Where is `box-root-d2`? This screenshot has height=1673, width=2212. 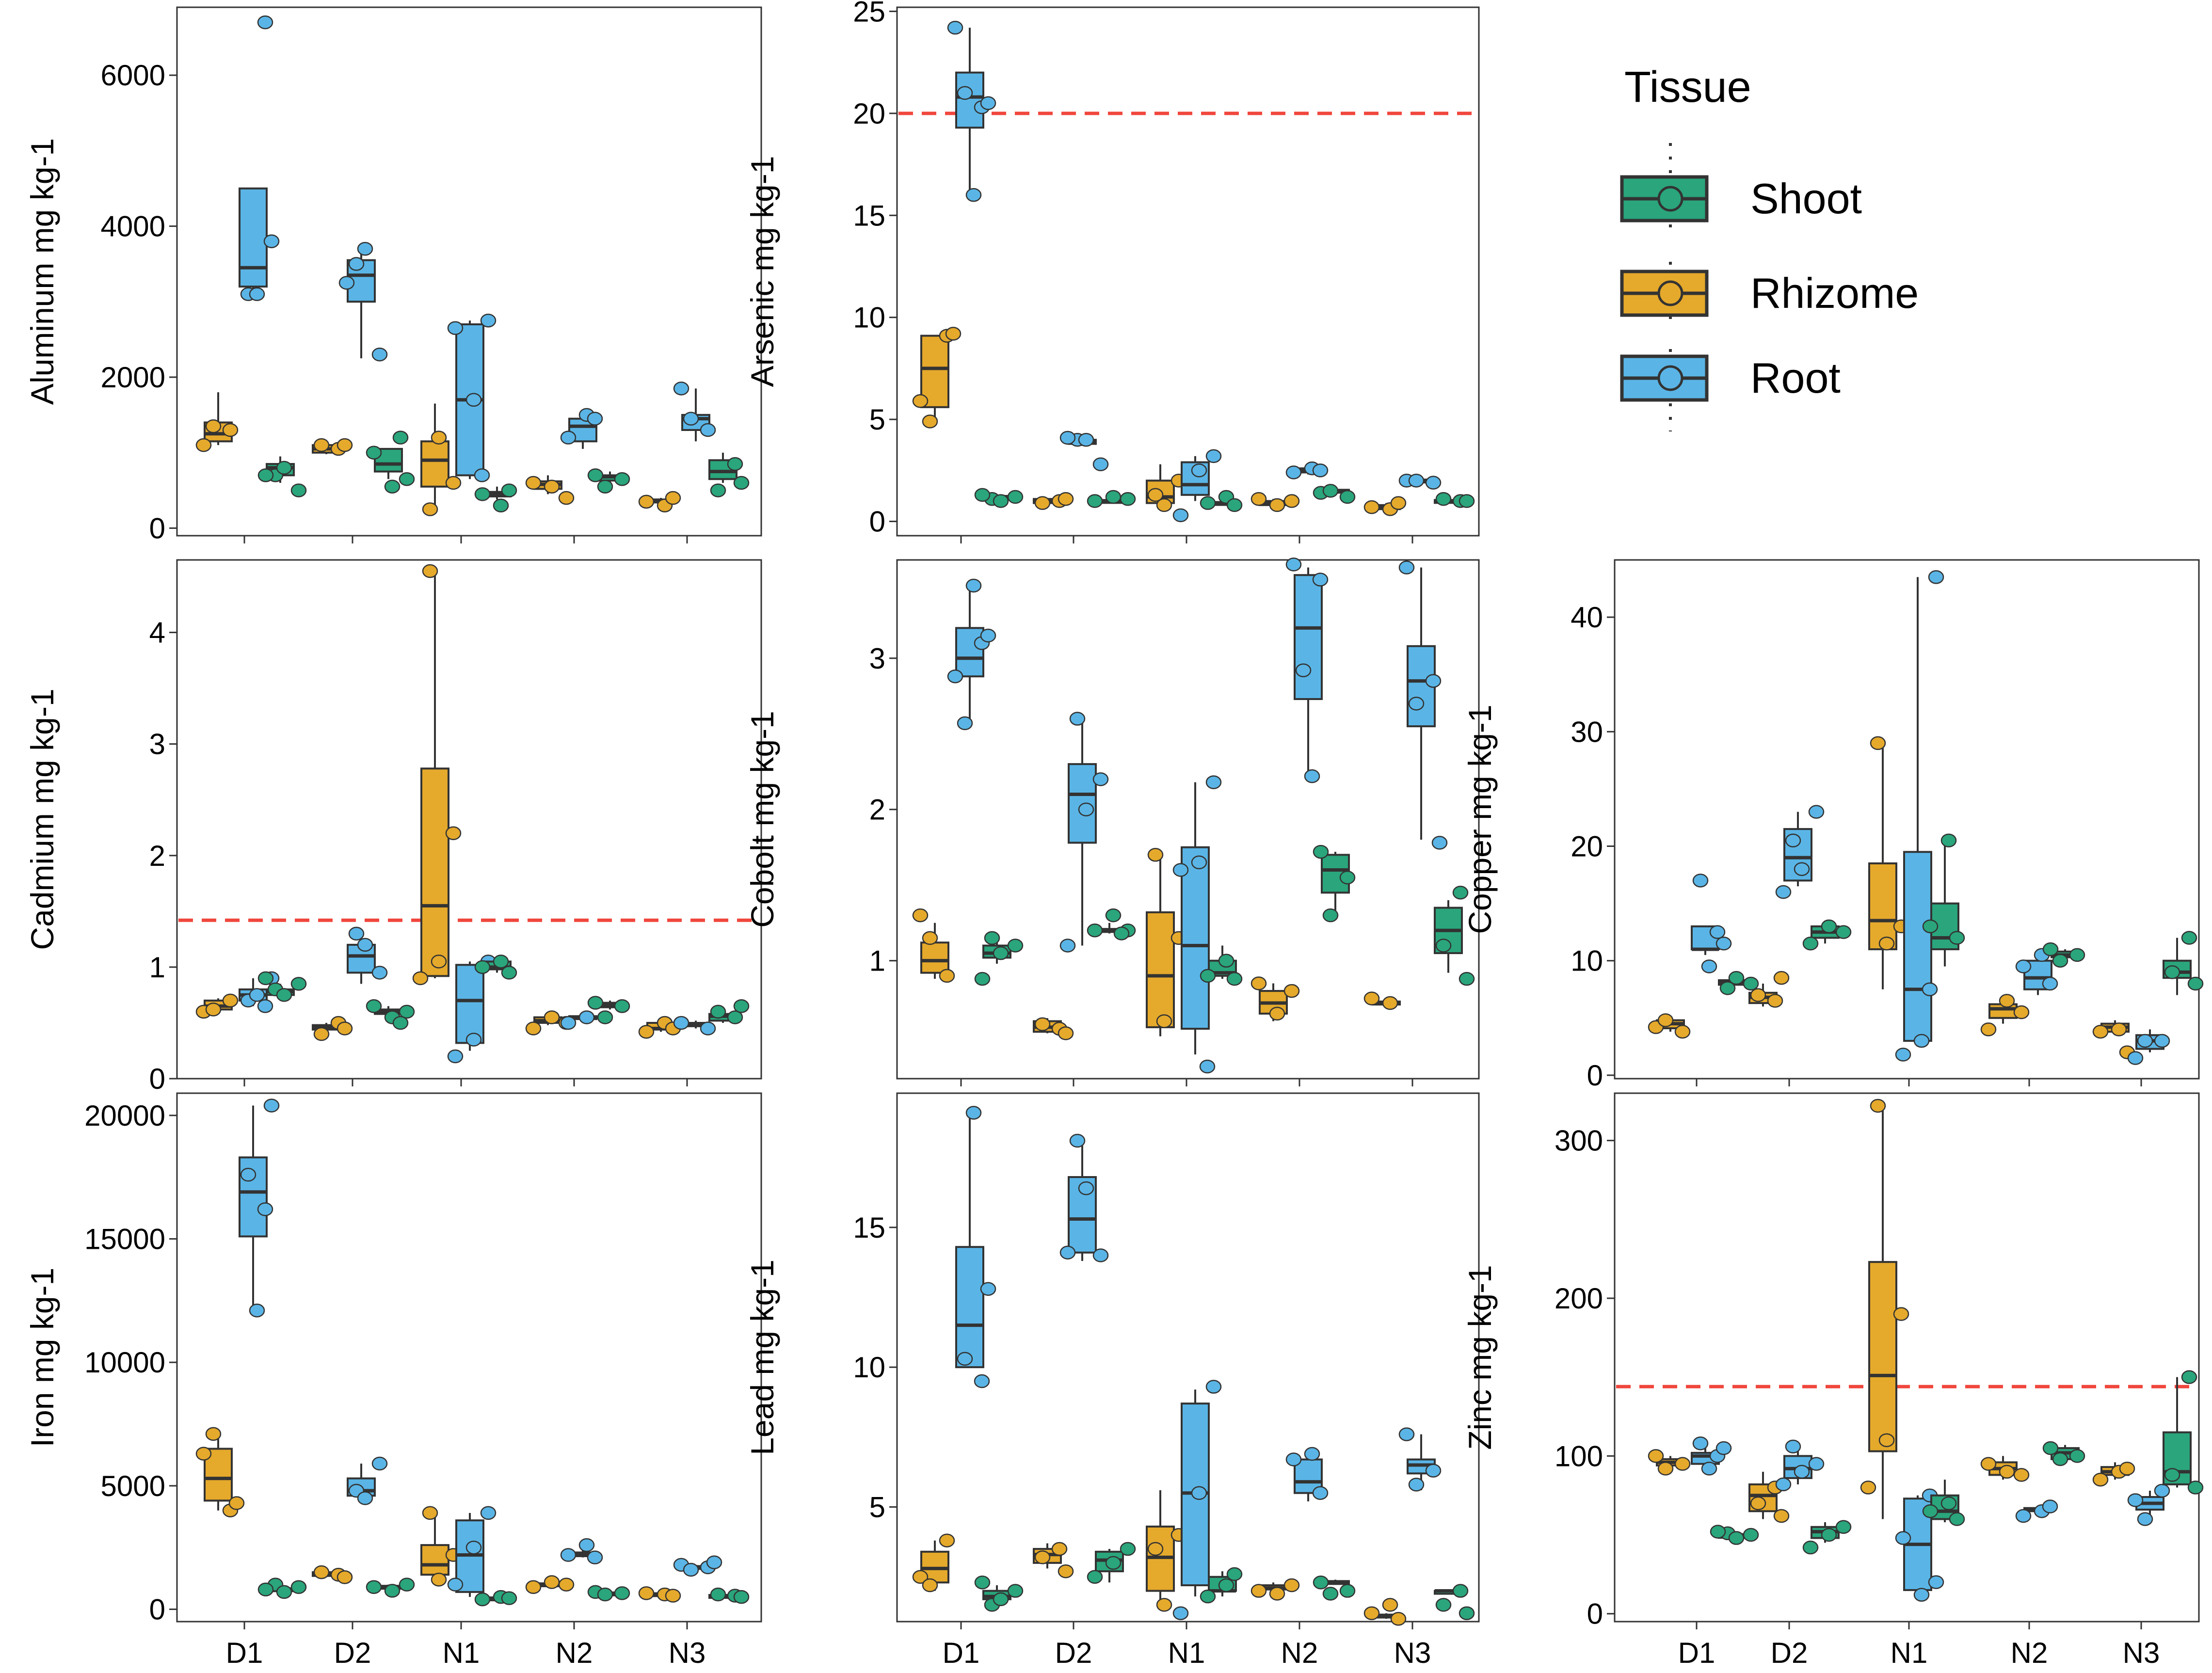 box-root-d2 is located at coordinates (1083, 804).